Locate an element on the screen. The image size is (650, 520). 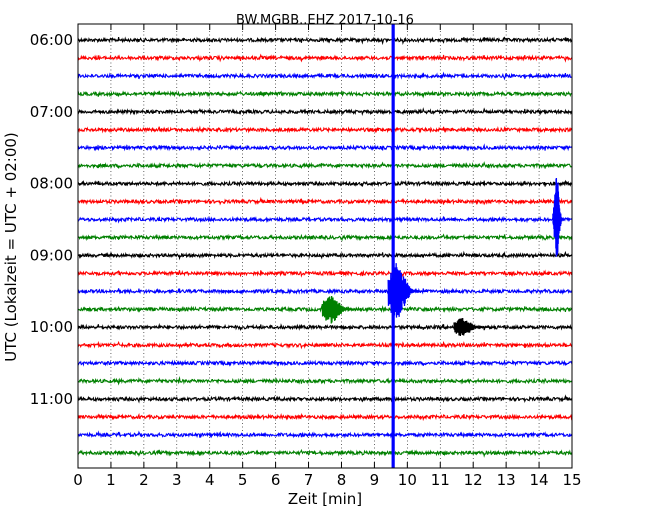
x-tick-label: 14 is located at coordinates (539, 480).